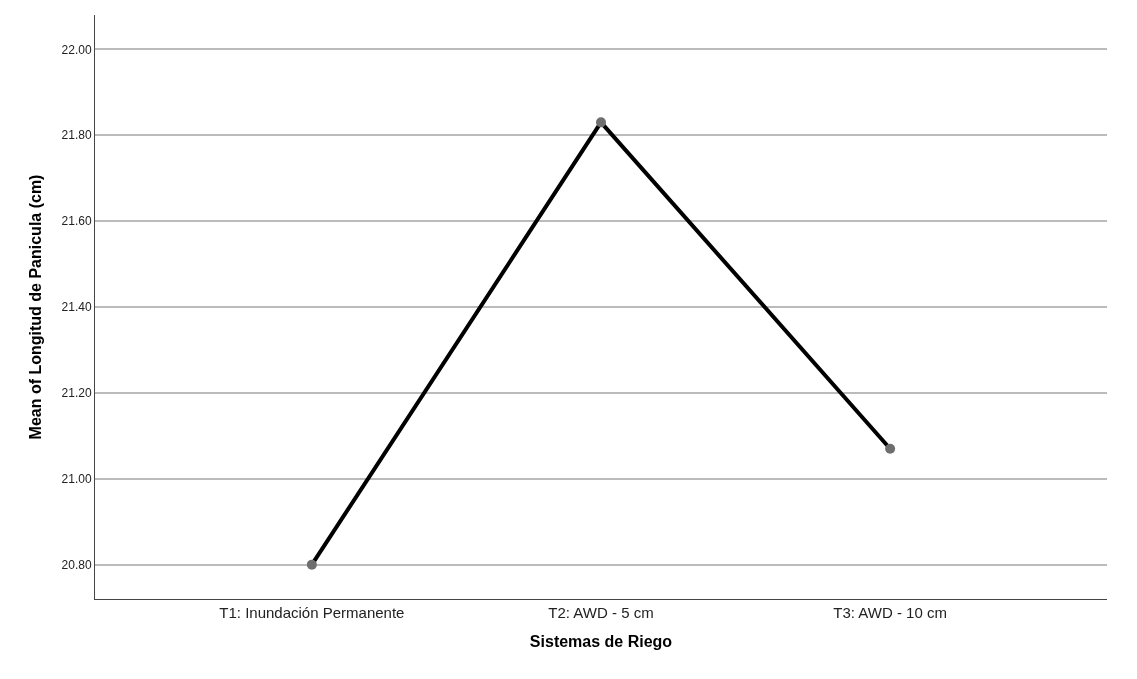 This screenshot has width=1137, height=679. What do you see at coordinates (601, 641) in the screenshot?
I see `x-axis-title: Sistemas de Riego` at bounding box center [601, 641].